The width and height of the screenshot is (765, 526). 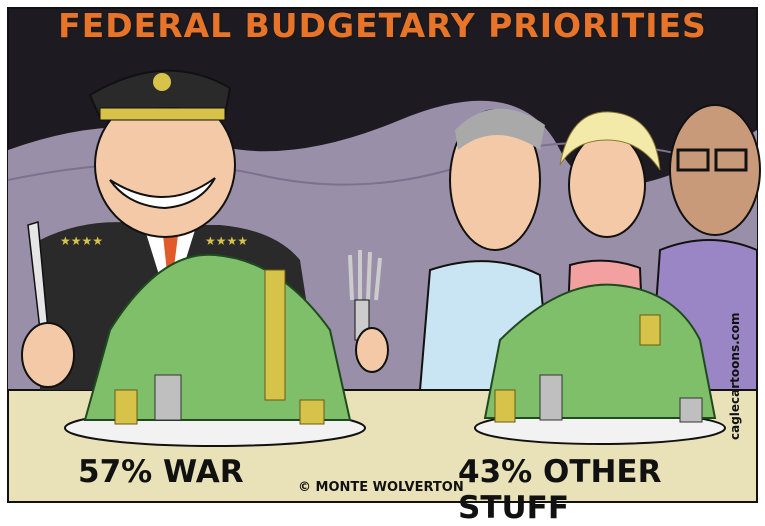 What do you see at coordinates (381, 487) in the screenshot?
I see `artist-credit: © MONTE WOLVERTON` at bounding box center [381, 487].